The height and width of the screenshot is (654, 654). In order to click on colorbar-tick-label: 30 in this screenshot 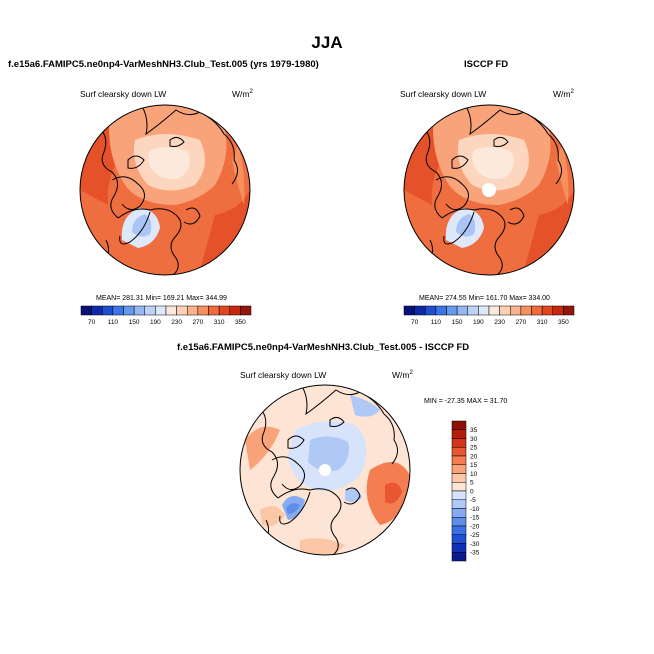, I will do `click(474, 439)`.